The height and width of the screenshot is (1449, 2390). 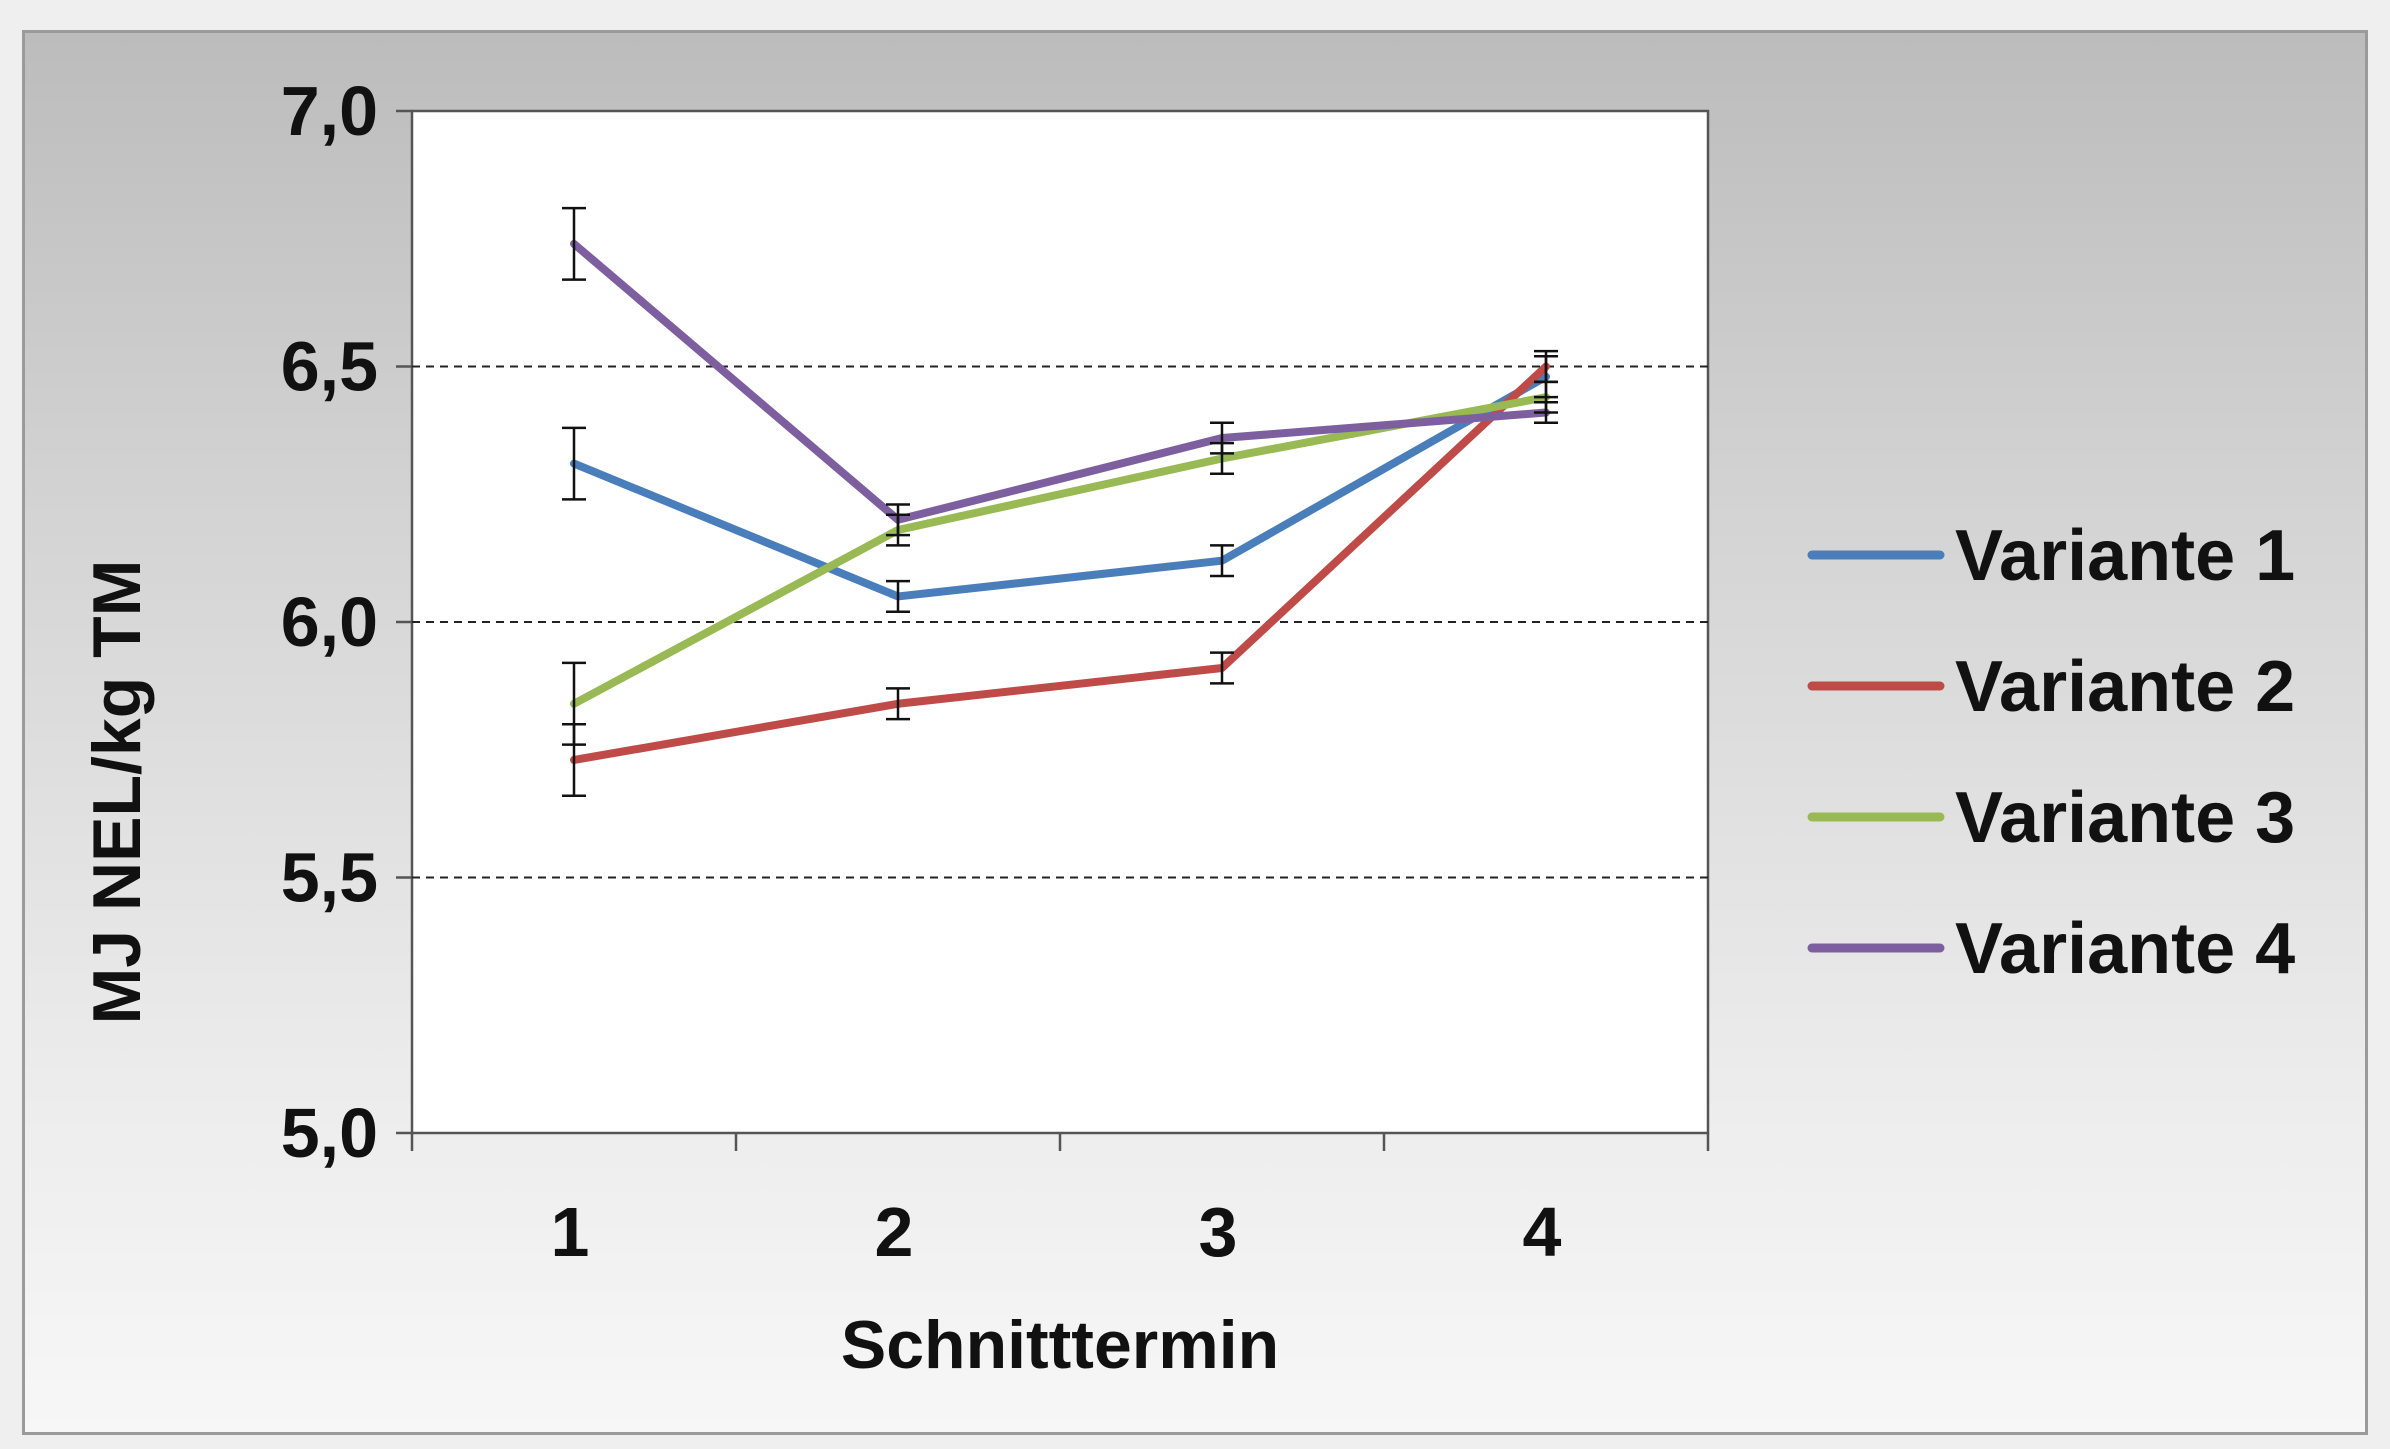 What do you see at coordinates (1060, 1345) in the screenshot?
I see `x-axis-title: Schnitttermin` at bounding box center [1060, 1345].